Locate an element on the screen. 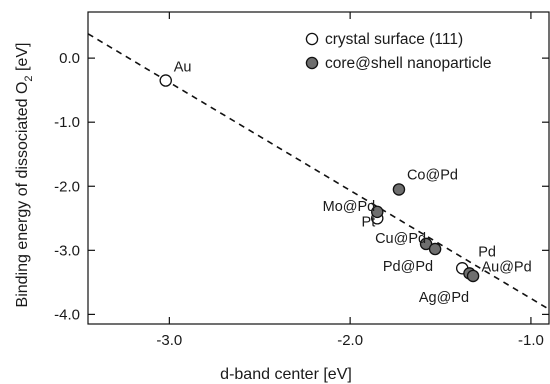  data-point-au is located at coordinates (165, 80).